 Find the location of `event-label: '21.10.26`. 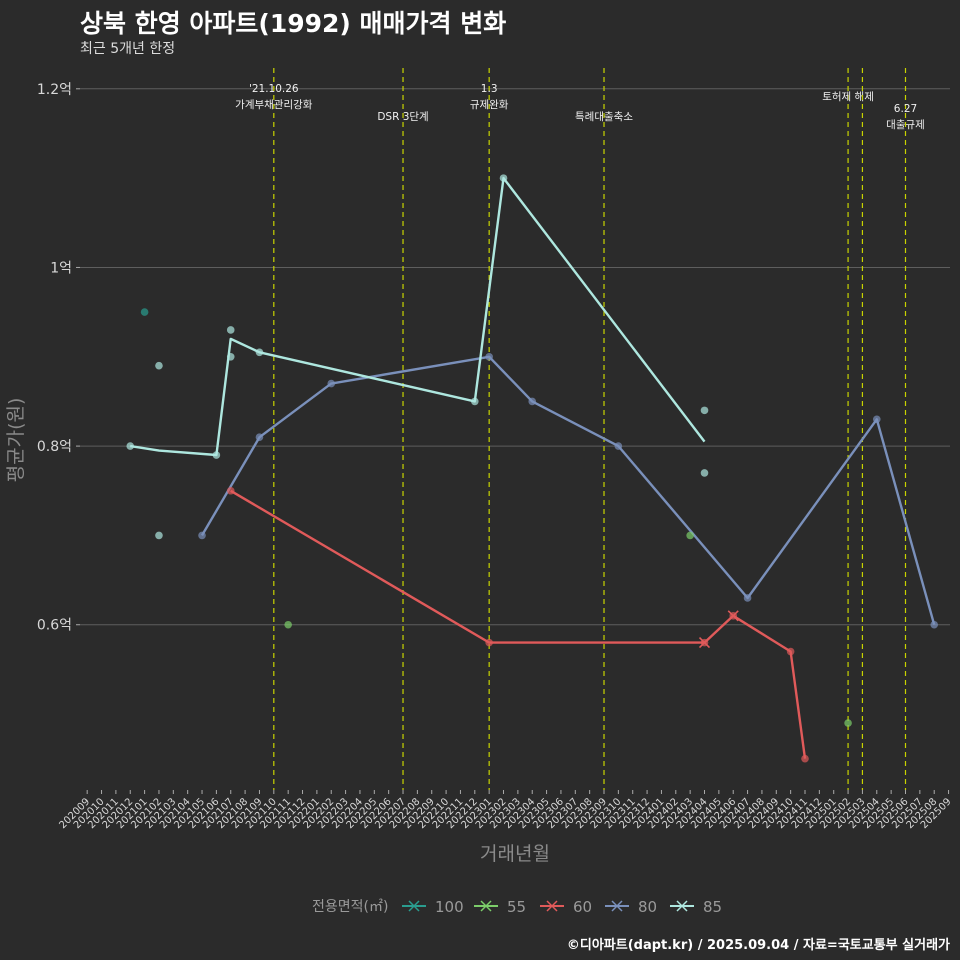

event-label: '21.10.26 is located at coordinates (274, 89).